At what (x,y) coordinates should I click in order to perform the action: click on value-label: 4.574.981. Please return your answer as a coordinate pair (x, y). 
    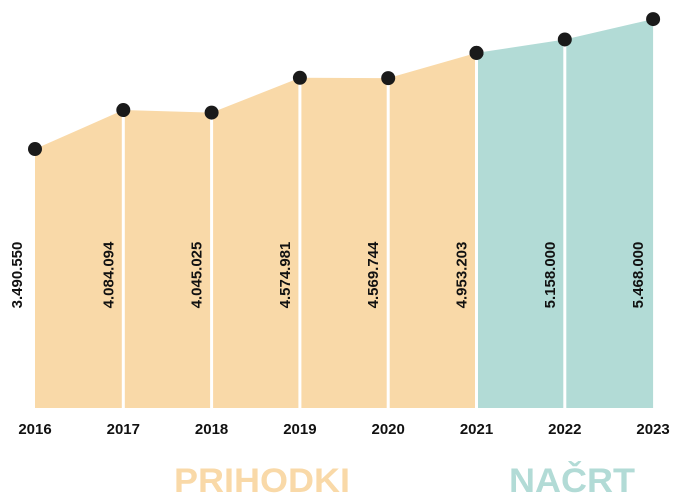
    Looking at the image, I should click on (285, 275).